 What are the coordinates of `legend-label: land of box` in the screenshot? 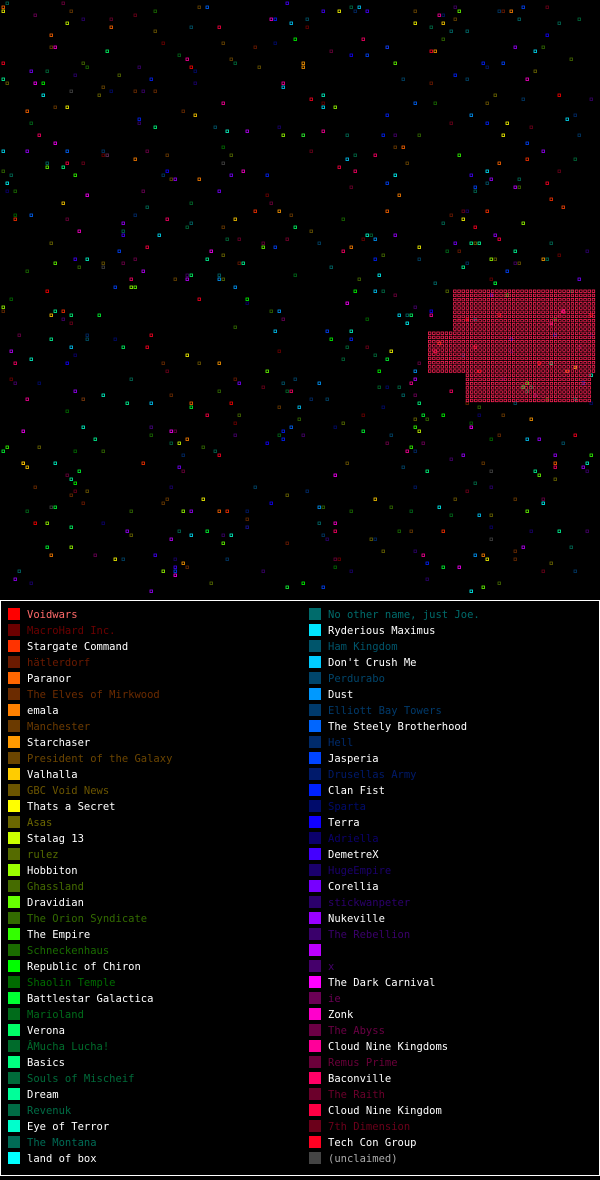 It's located at (62, 1159).